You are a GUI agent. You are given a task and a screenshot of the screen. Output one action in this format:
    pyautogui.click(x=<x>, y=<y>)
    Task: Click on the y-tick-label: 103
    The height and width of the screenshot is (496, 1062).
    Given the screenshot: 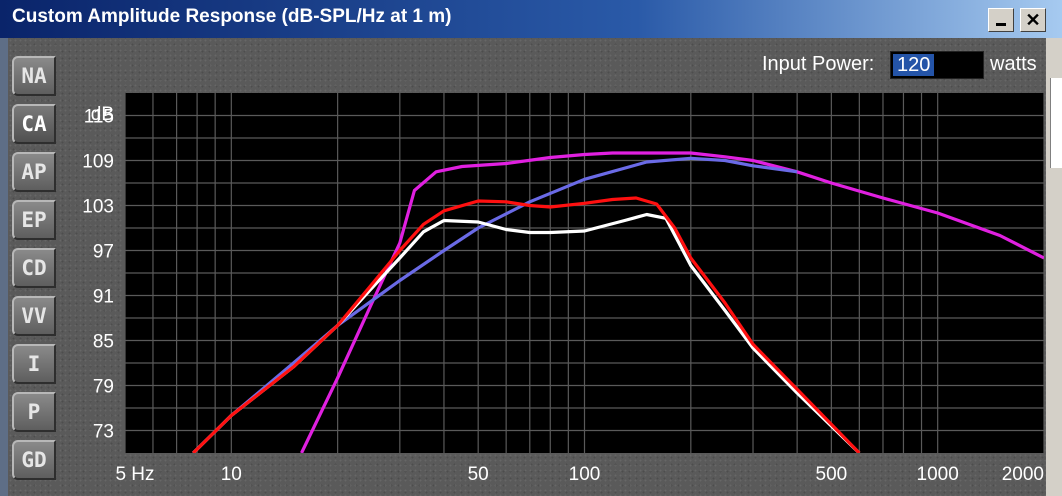 What is the action you would take?
    pyautogui.click(x=98, y=207)
    